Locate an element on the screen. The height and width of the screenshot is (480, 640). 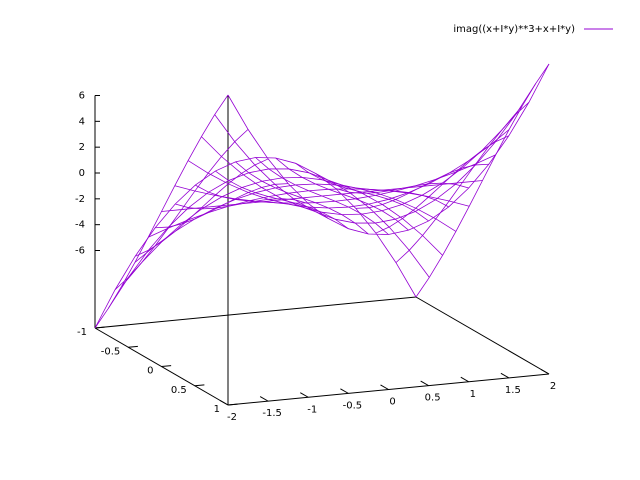
x-tick-label: 1 is located at coordinates (473, 394).